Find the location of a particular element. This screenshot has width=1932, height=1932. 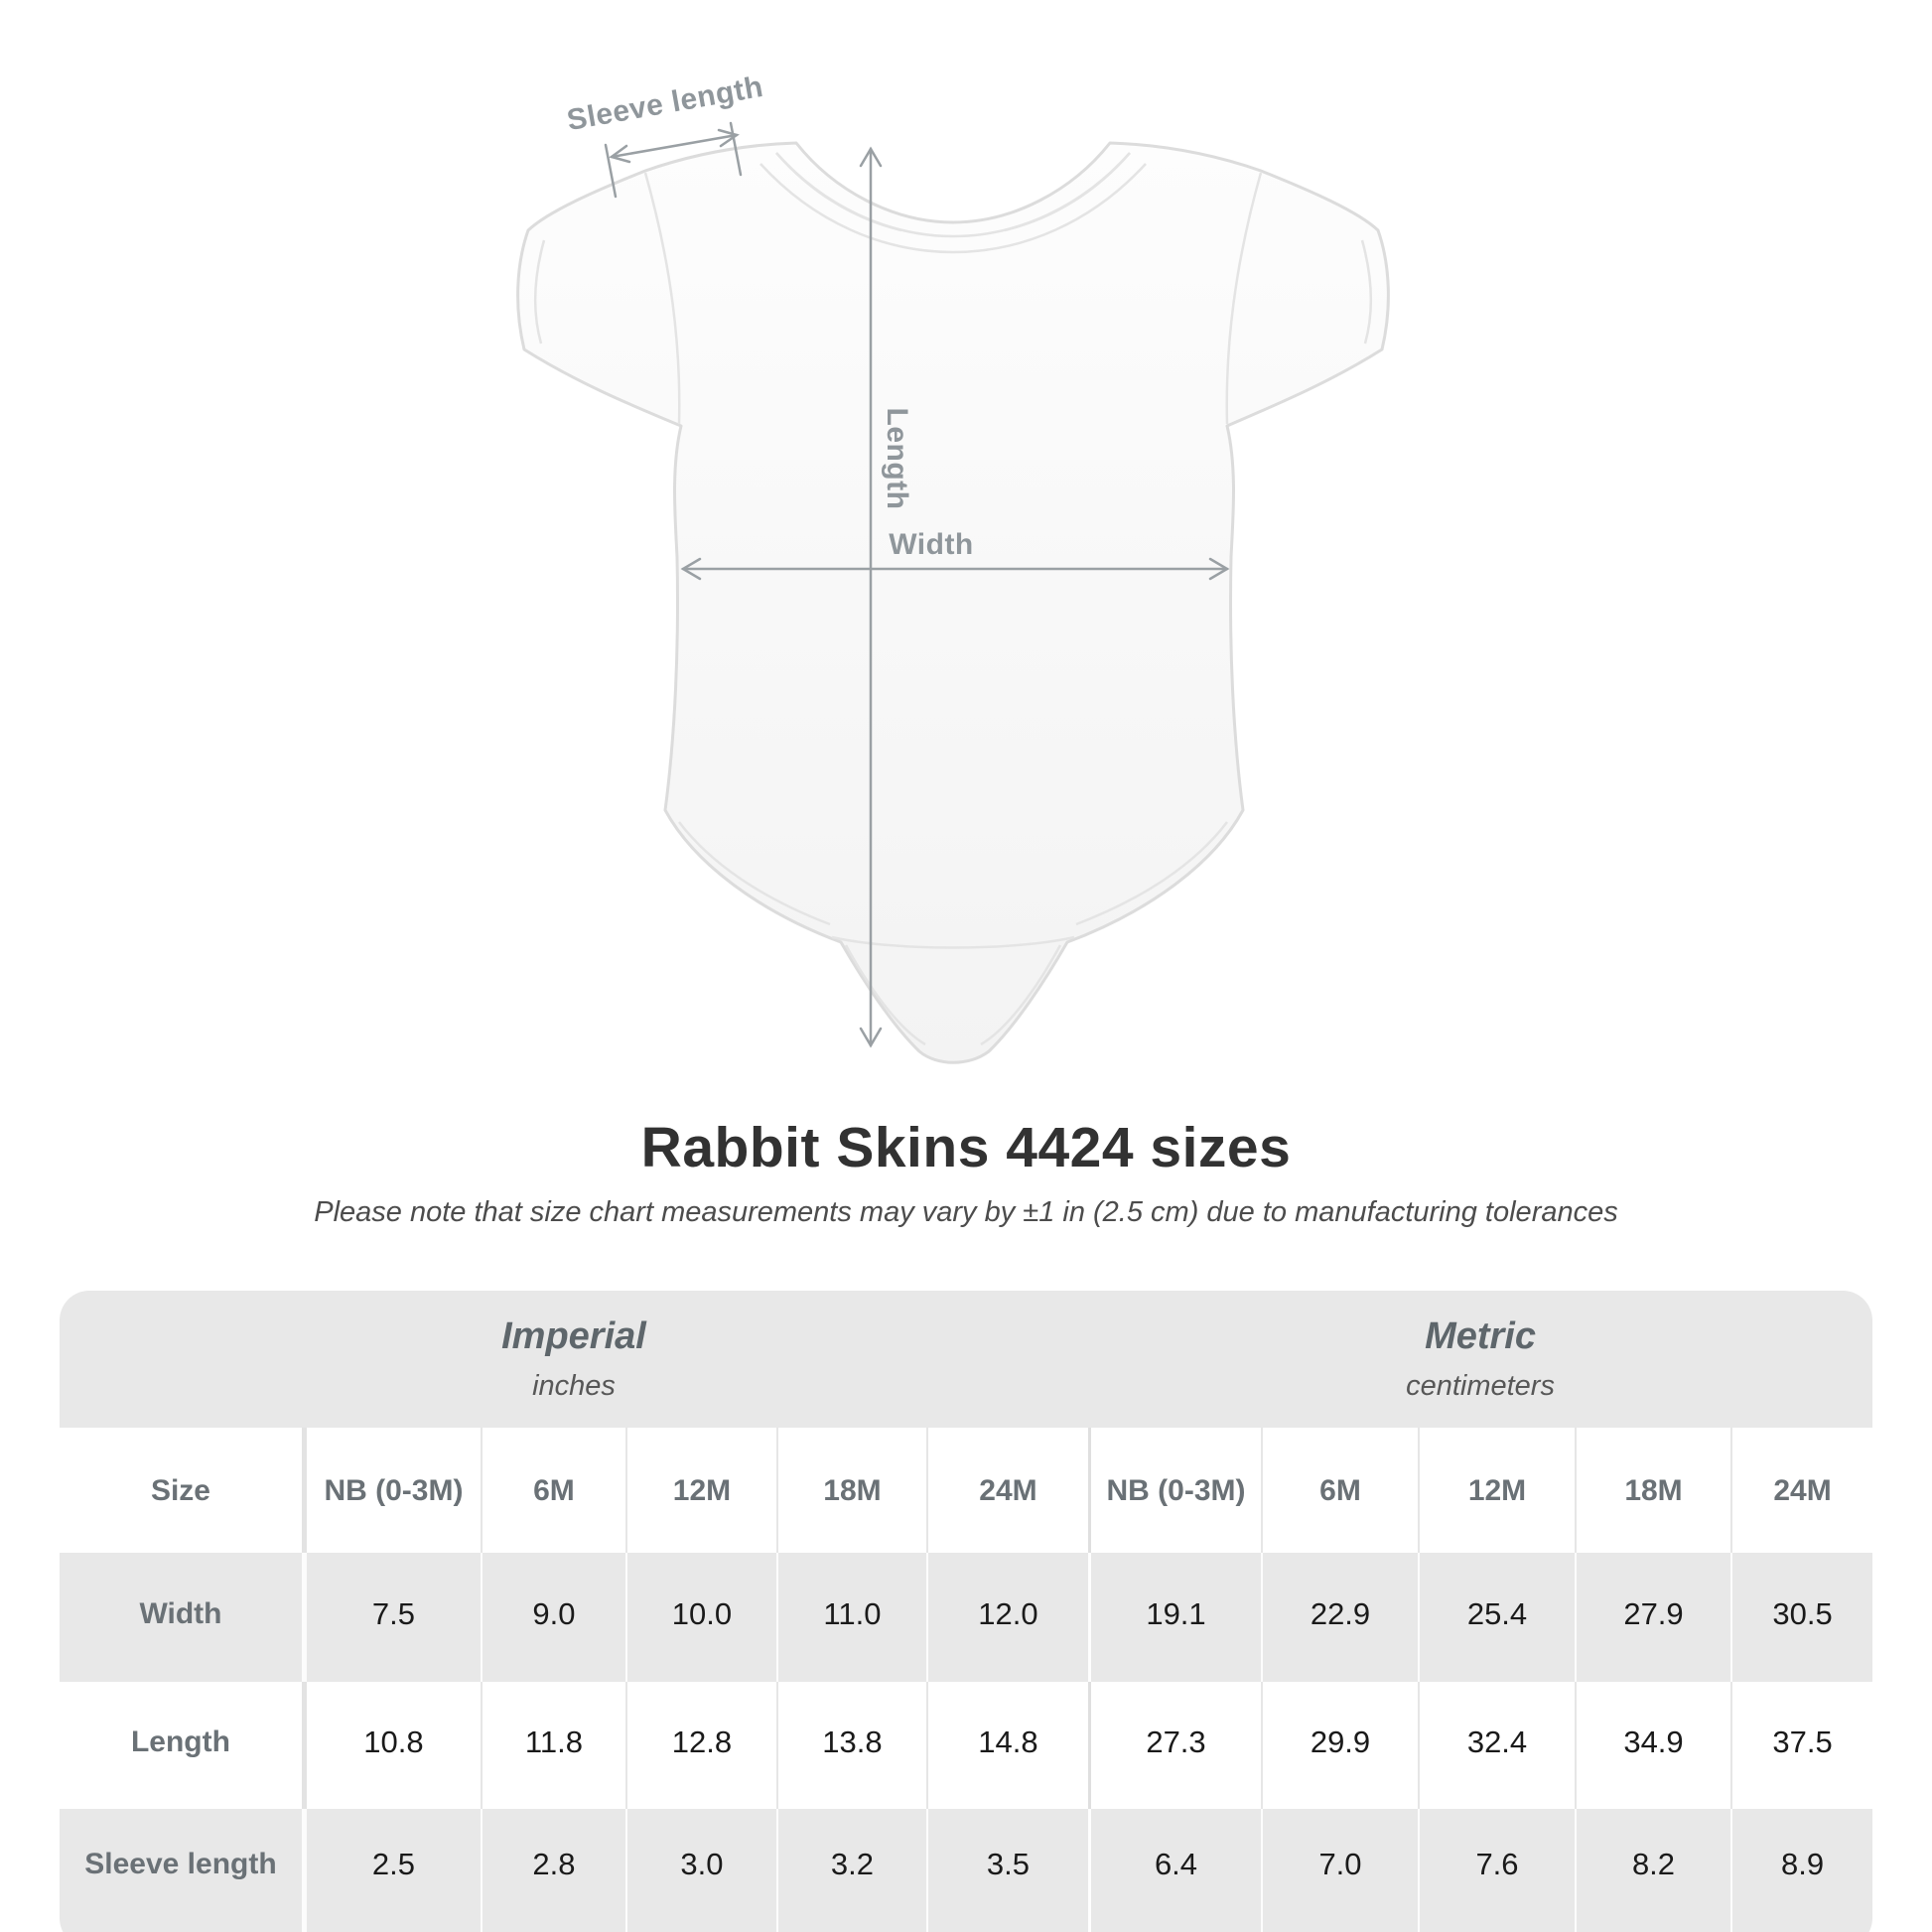

length-value-cell: 12.8 is located at coordinates (700, 1746).